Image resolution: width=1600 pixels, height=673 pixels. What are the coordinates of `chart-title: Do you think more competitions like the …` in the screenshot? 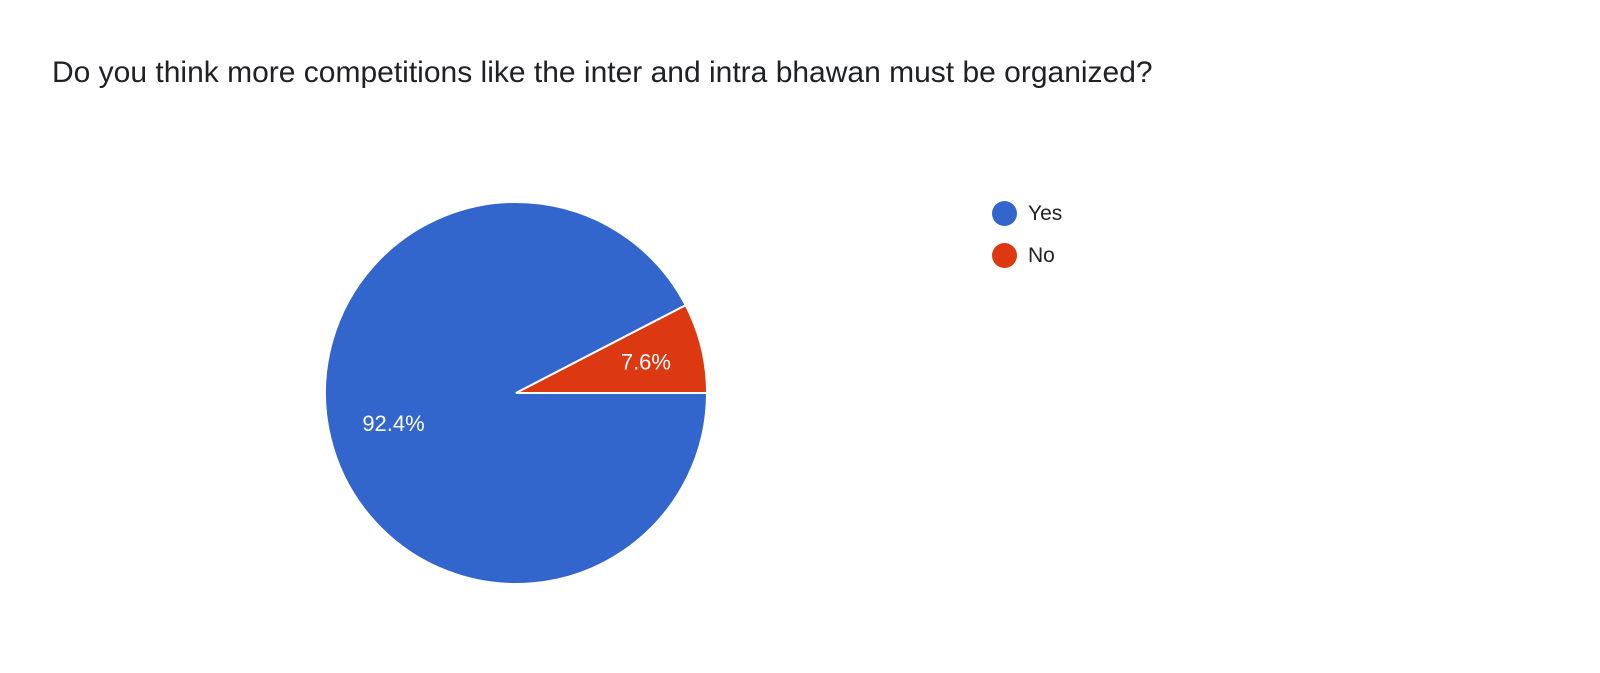 It's located at (602, 72).